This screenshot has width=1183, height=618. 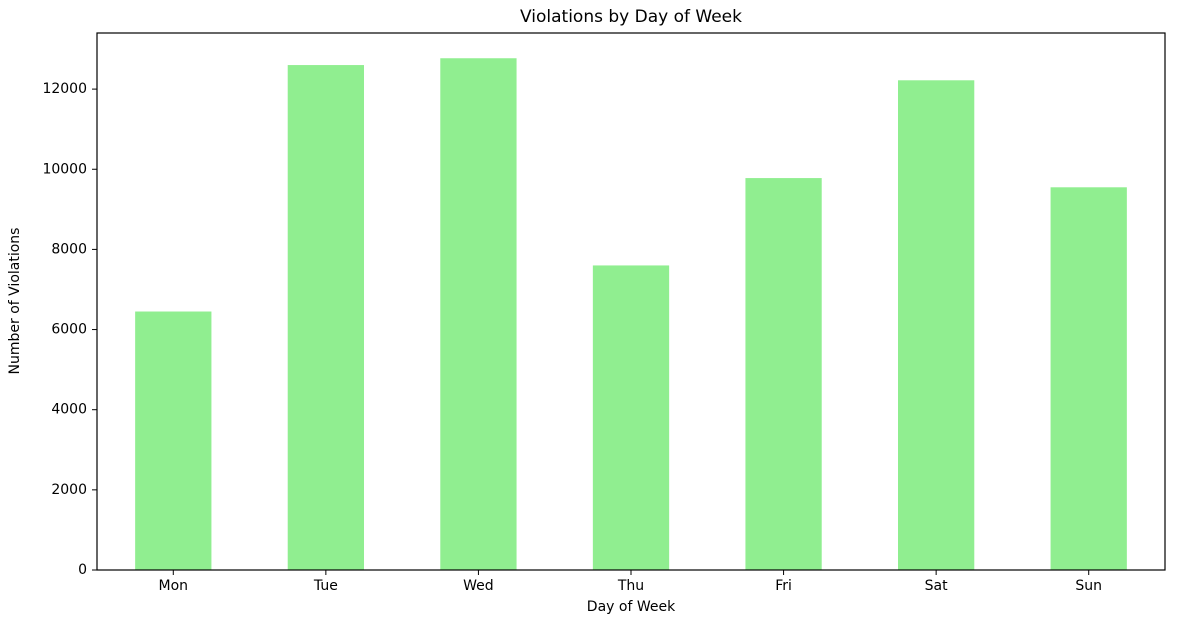 I want to click on y-tick-label: 8000, so click(x=69, y=249).